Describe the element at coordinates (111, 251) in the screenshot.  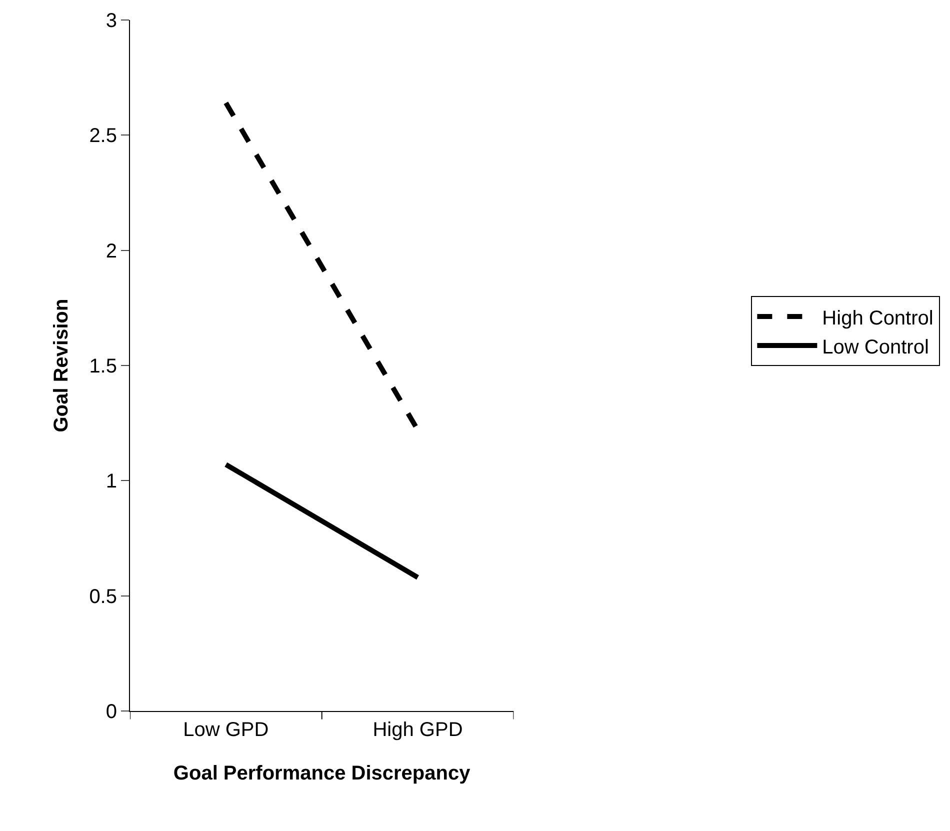
I see `y-tick-label: 2` at that location.